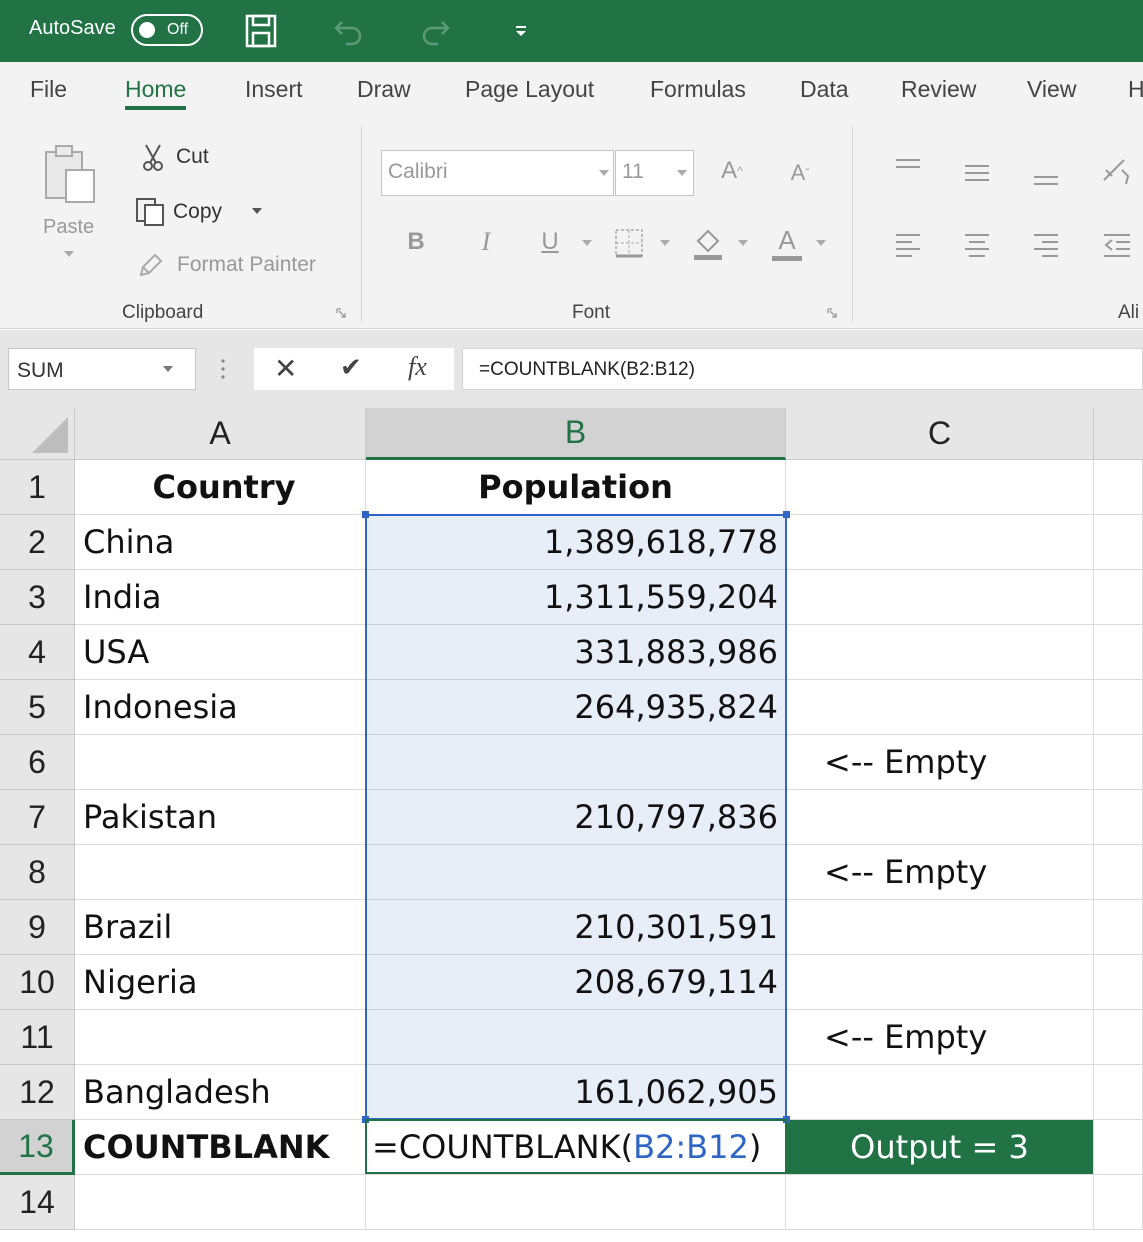 This screenshot has height=1242, width=1143. I want to click on cell-b12: 161,062,905, so click(576, 1092).